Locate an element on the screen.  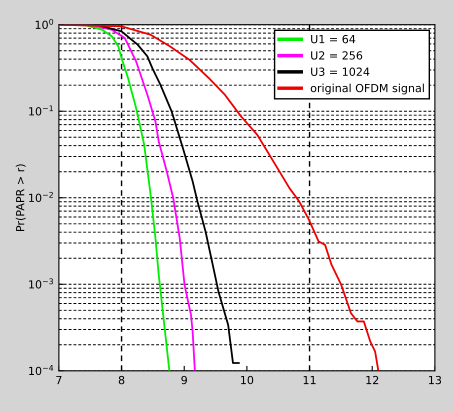
x-tick-label: 8 is located at coordinates (121, 380).